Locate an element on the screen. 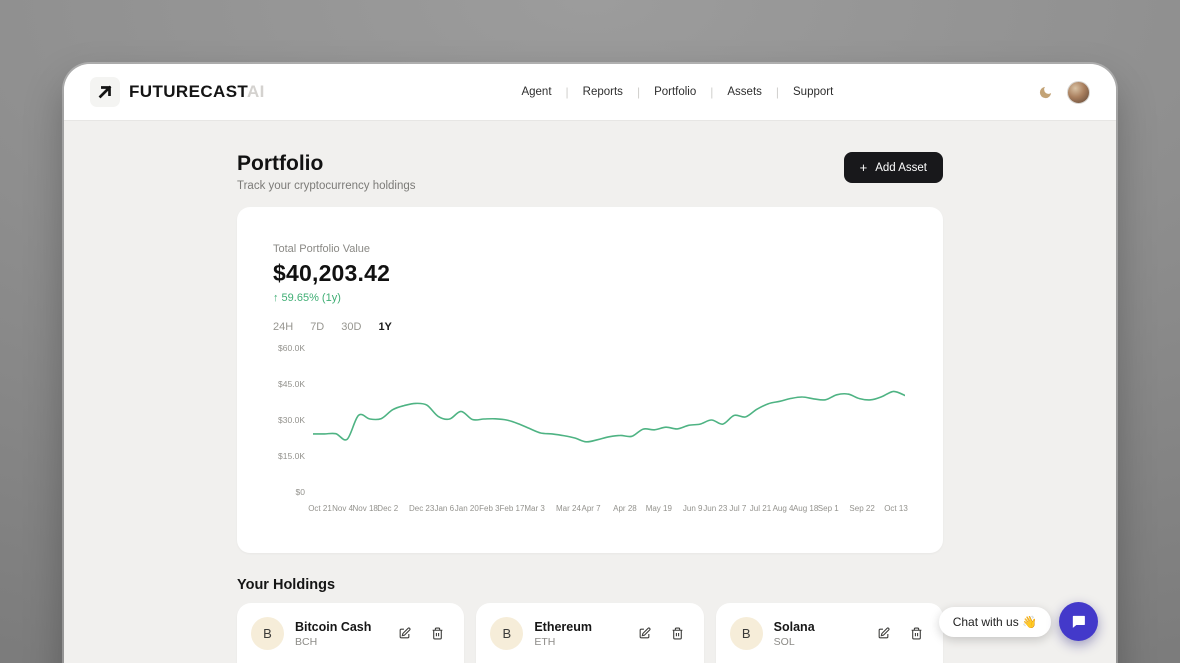 This screenshot has height=663, width=1180. brand: FUTURECASTAI is located at coordinates (177, 92).